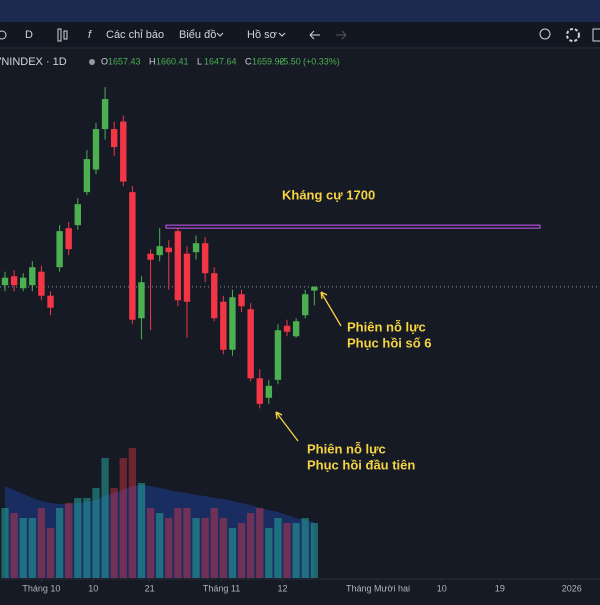 Image resolution: width=600 pixels, height=605 pixels. What do you see at coordinates (573, 35) in the screenshot?
I see `settings-button` at bounding box center [573, 35].